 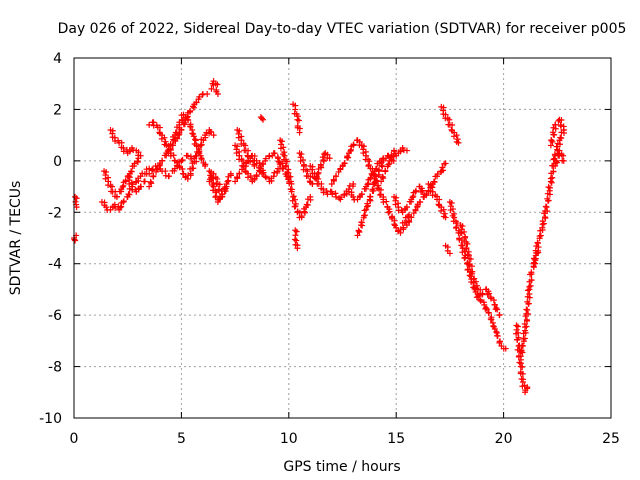 I want to click on x-axis-label: GPS time / hours, so click(x=341, y=467).